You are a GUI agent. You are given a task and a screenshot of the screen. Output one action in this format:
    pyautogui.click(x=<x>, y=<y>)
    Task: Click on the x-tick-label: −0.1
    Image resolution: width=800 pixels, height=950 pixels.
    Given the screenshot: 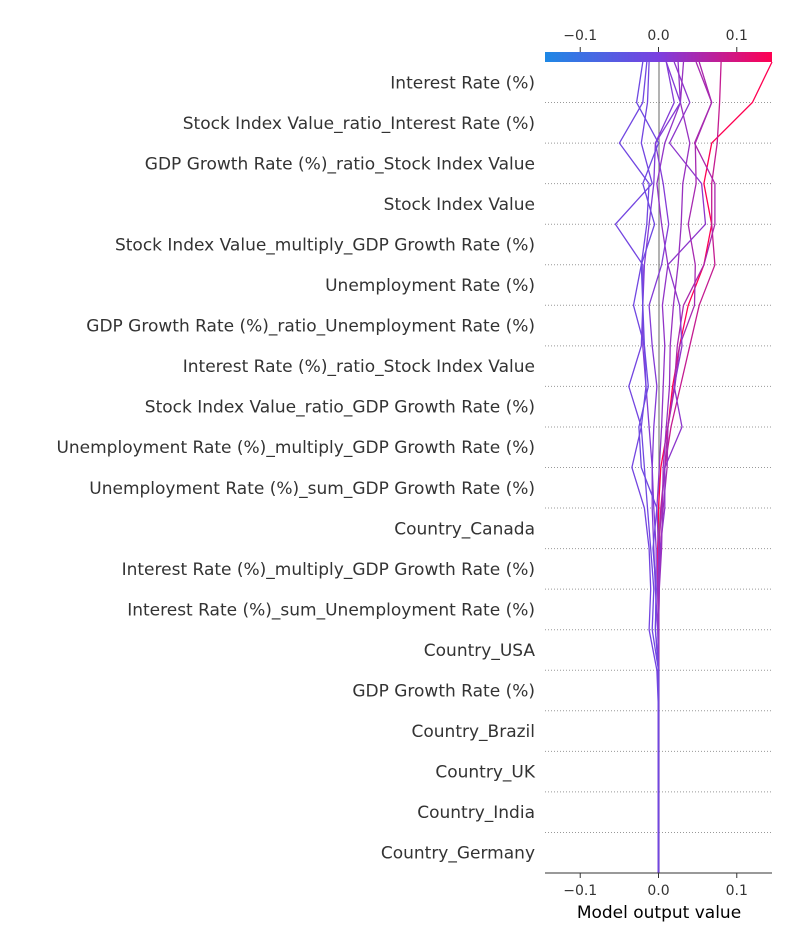 What is the action you would take?
    pyautogui.click(x=580, y=891)
    